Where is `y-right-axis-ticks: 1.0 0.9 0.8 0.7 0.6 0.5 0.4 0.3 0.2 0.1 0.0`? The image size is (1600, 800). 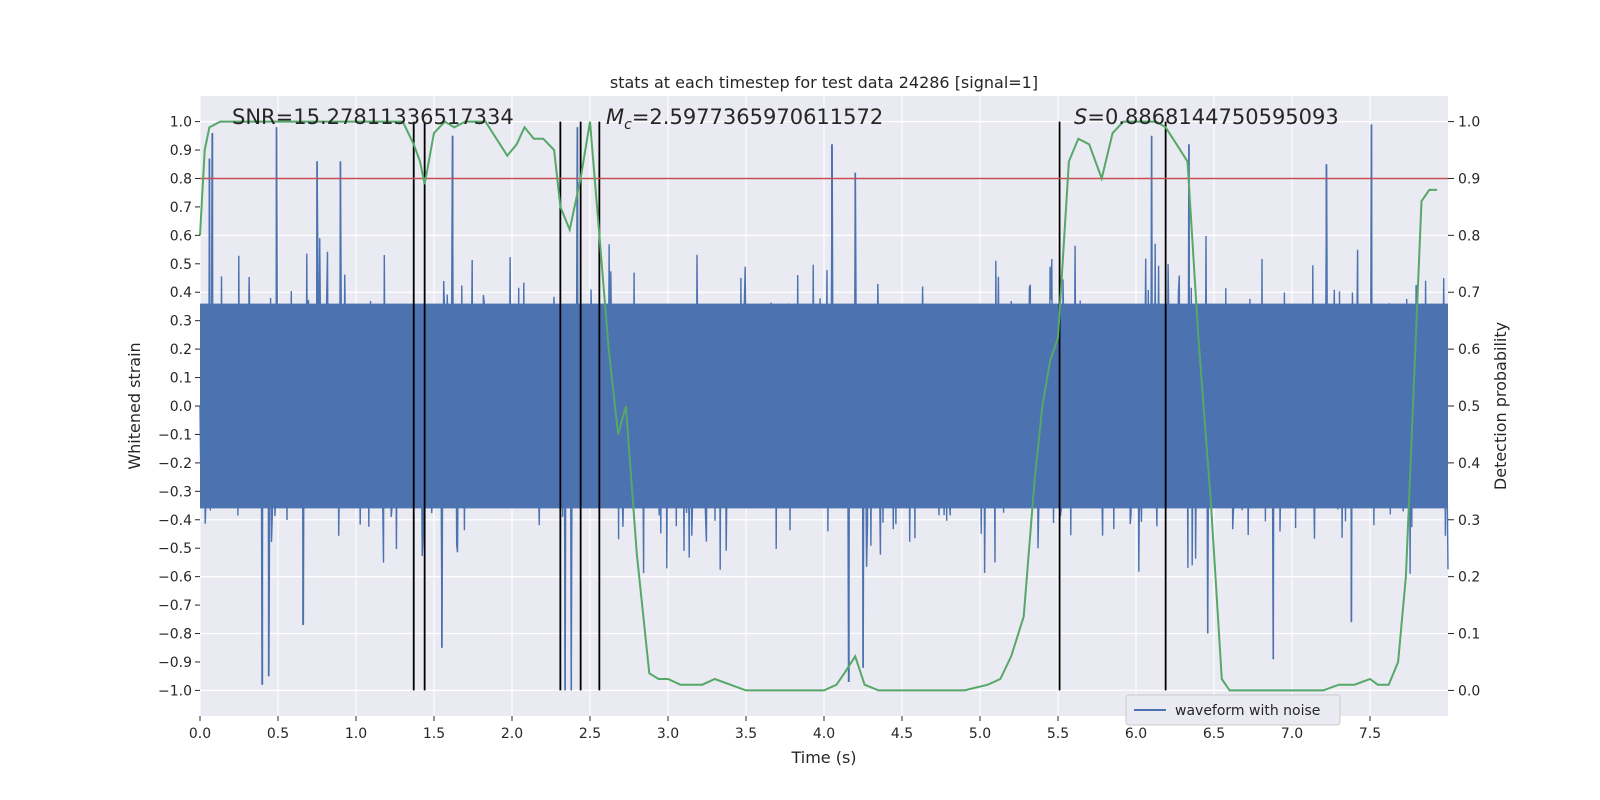 y-right-axis-ticks: 1.0 0.9 0.8 0.7 0.6 0.5 0.4 0.3 0.2 0.1 0.0 is located at coordinates (1464, 407).